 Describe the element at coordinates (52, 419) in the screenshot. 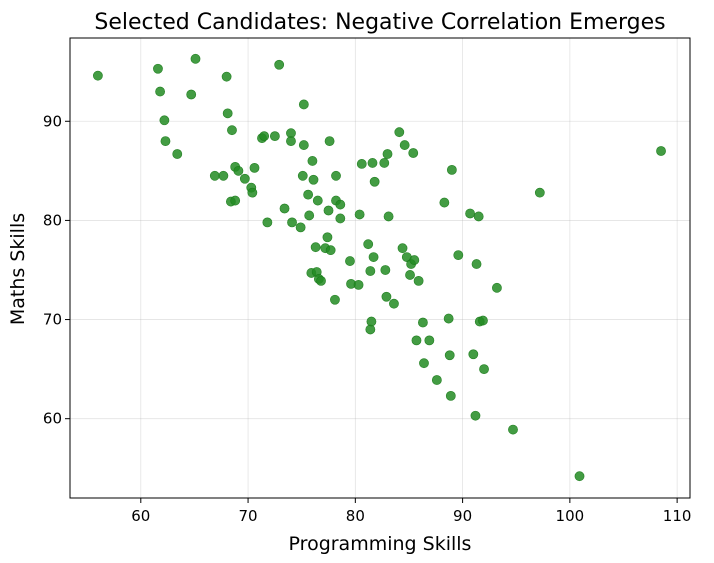

I see `y-tick-label: 60` at that location.